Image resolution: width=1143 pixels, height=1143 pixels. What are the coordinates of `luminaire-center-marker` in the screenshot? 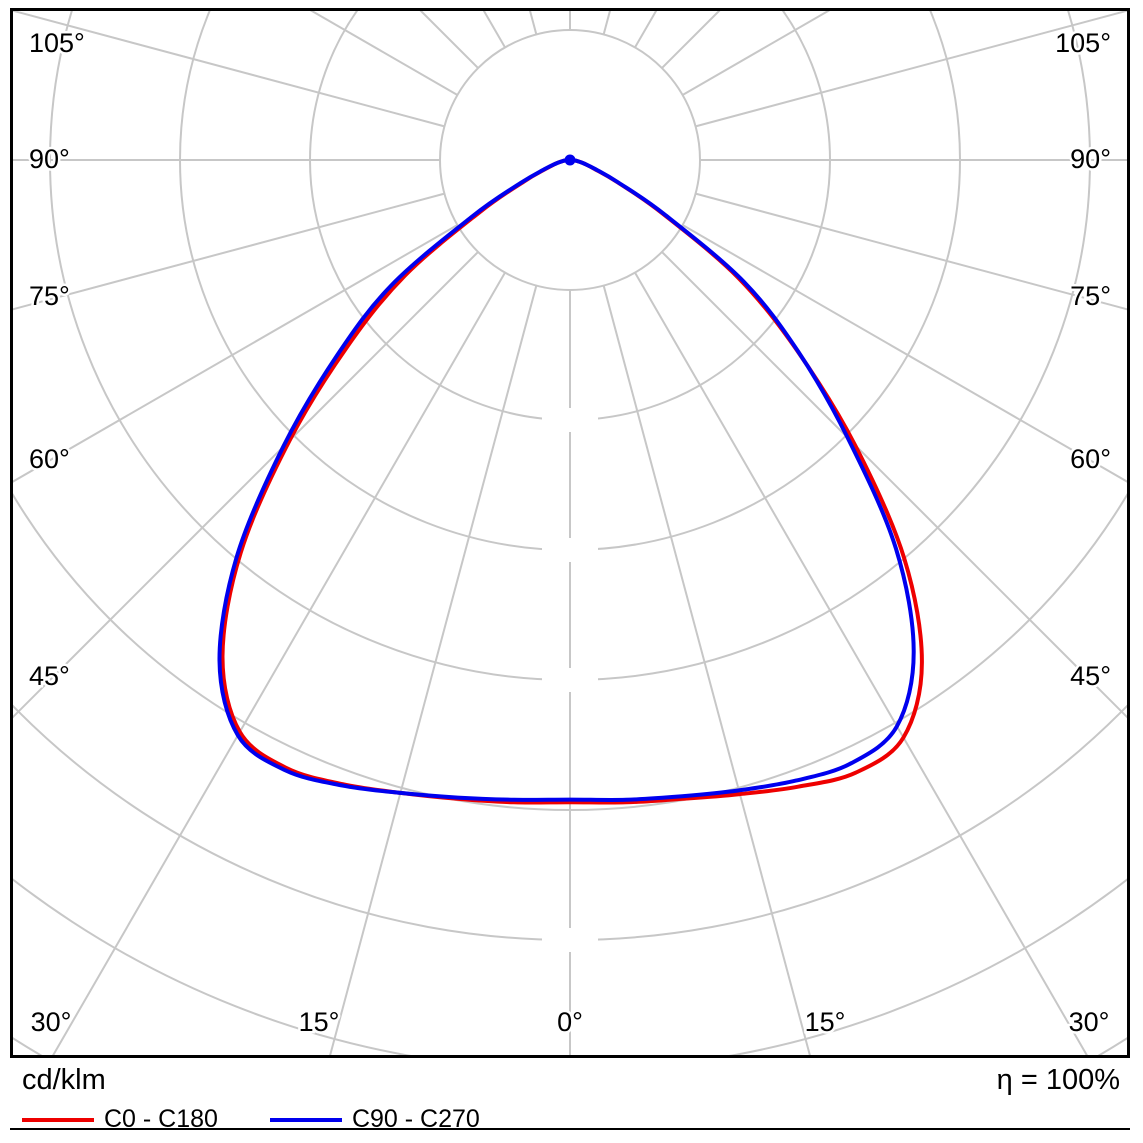 It's located at (570, 160).